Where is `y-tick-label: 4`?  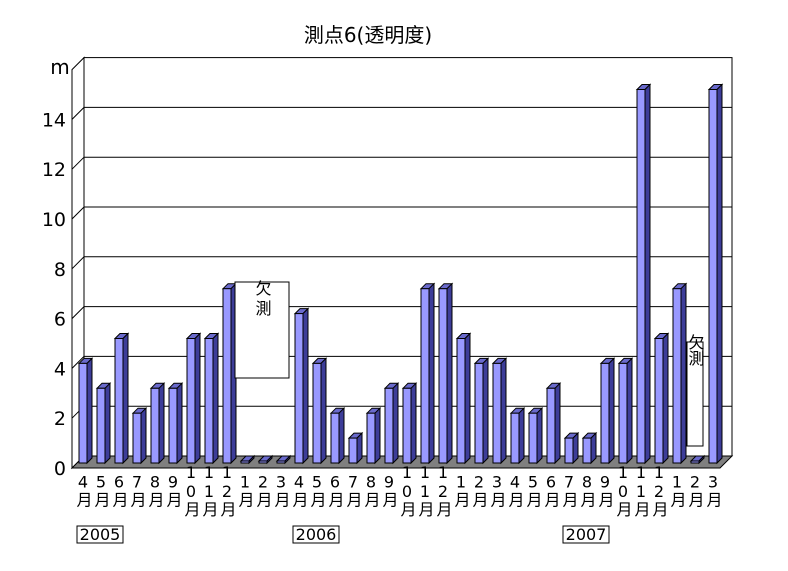
y-tick-label: 4 is located at coordinates (60, 369).